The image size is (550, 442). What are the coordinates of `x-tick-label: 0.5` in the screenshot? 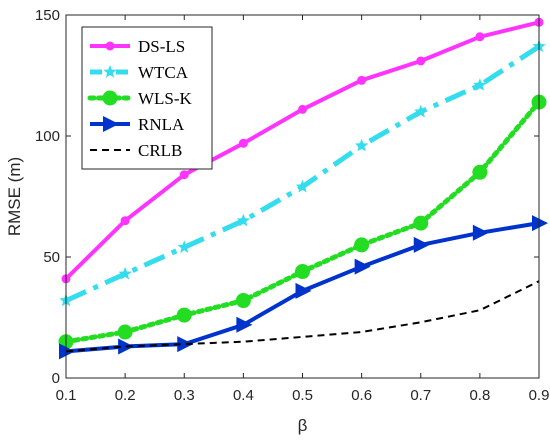 It's located at (302, 395).